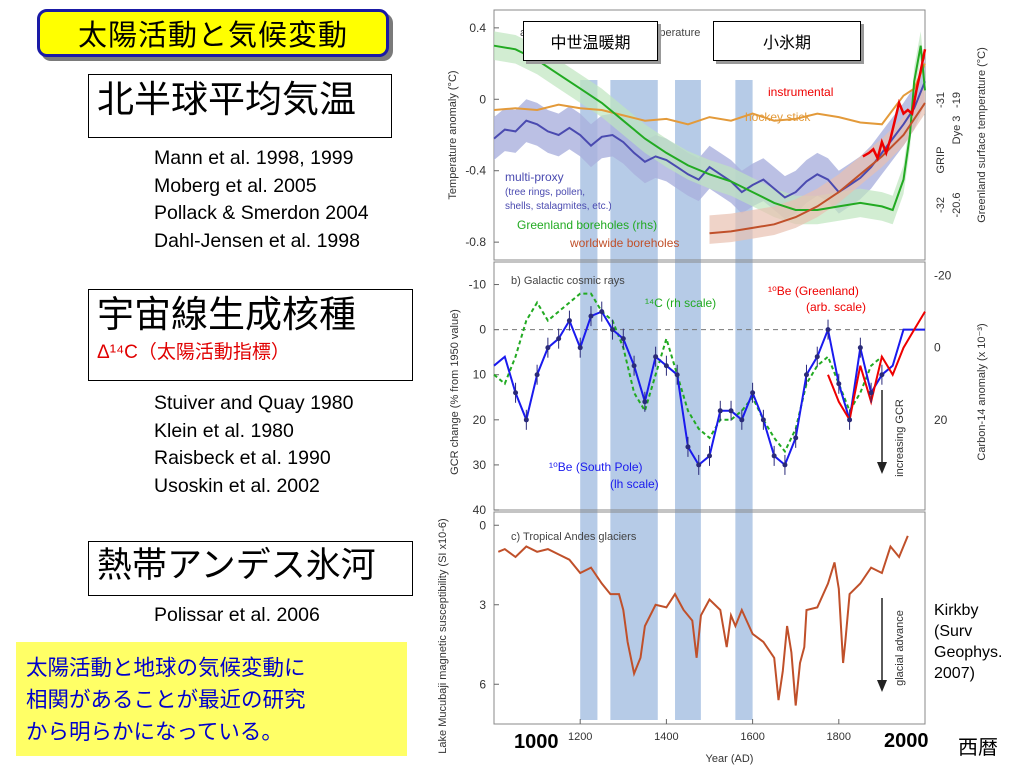 Image resolution: width=1024 pixels, height=768 pixels. I want to click on worldwide-line, so click(817, 168).